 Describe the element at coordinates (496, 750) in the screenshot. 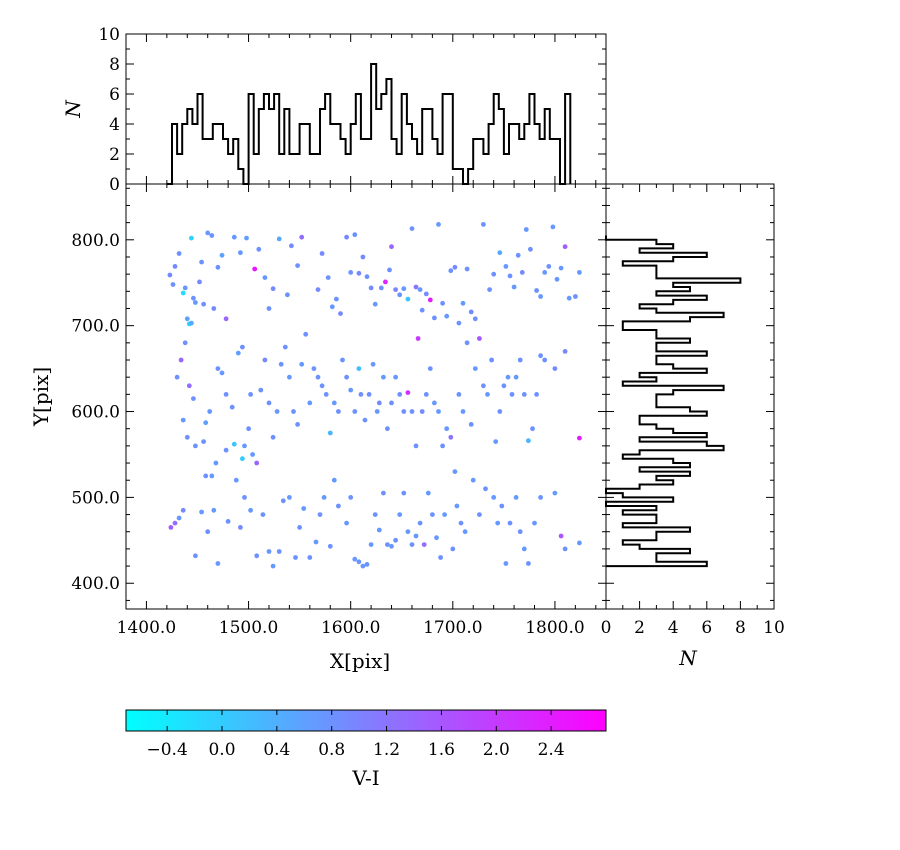

I see `colorbar-tick-label: 2.0` at that location.